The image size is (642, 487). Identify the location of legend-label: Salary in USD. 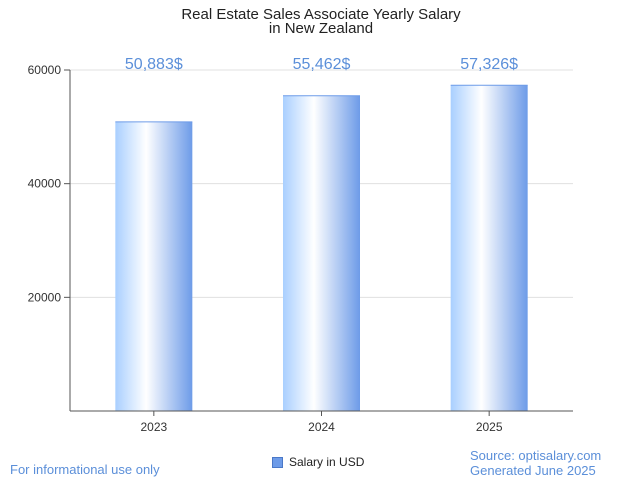
(327, 462).